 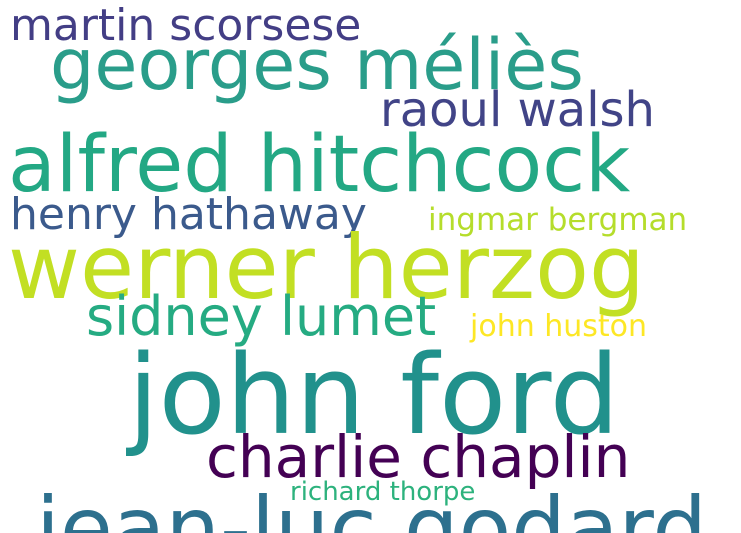 I want to click on word-john-huston: john huston, so click(x=559, y=326).